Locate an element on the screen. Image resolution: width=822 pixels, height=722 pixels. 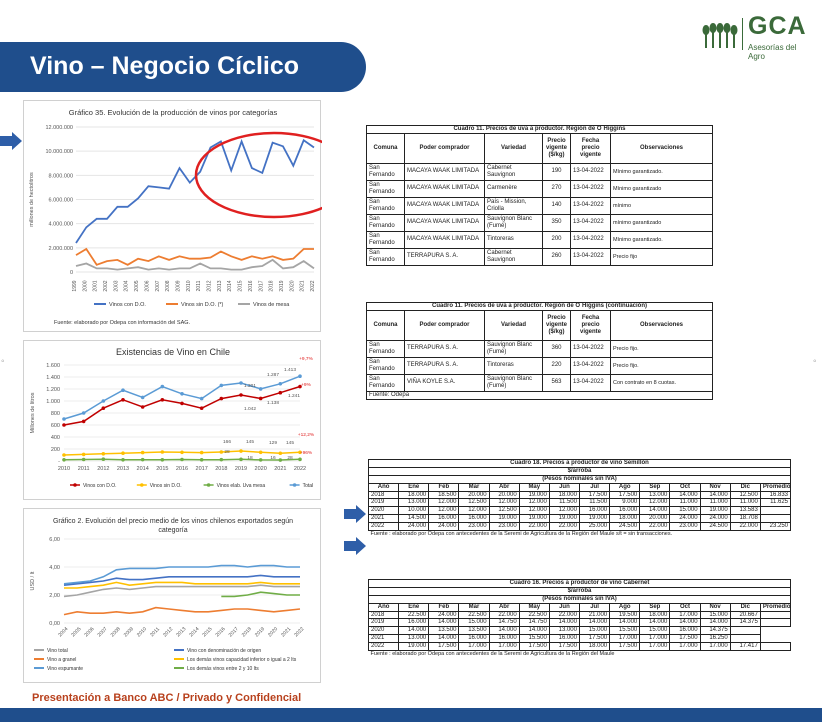
gca-logo: GCA Asesorías del Agro is located at coordinates (758, 36).